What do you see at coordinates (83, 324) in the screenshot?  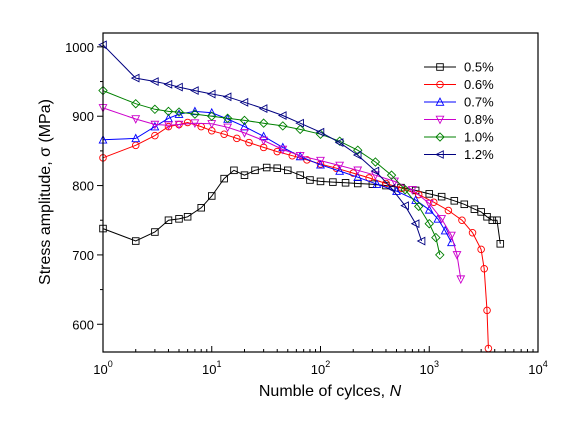 I see `y-tick-label: 600` at bounding box center [83, 324].